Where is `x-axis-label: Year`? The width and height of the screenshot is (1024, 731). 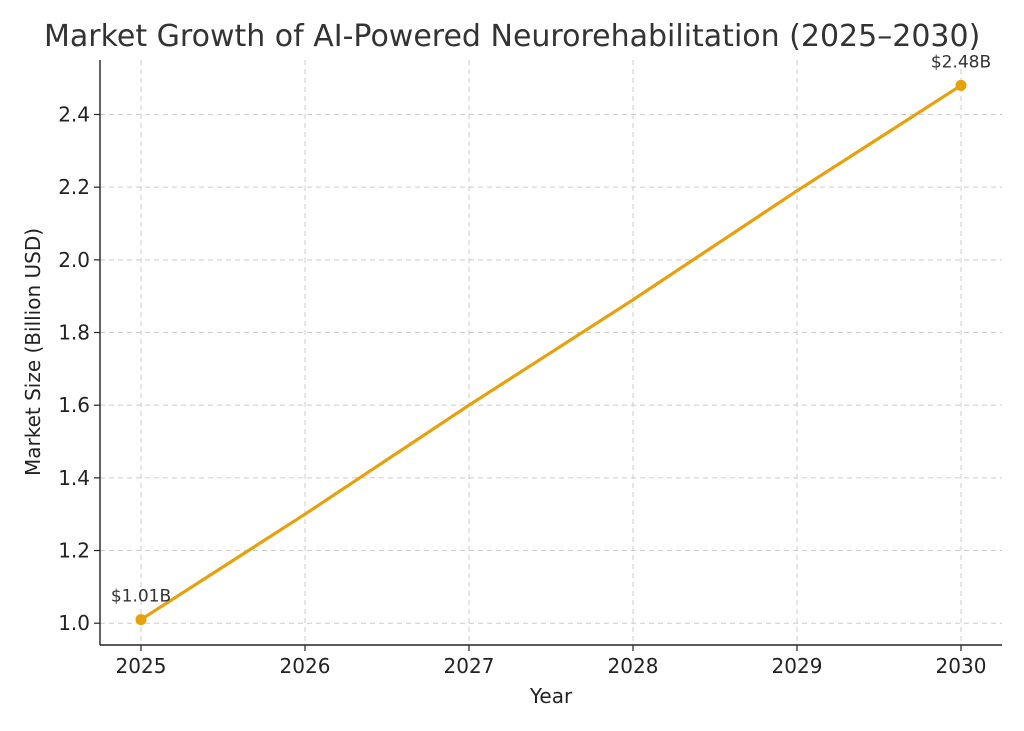
x-axis-label: Year is located at coordinates (551, 696).